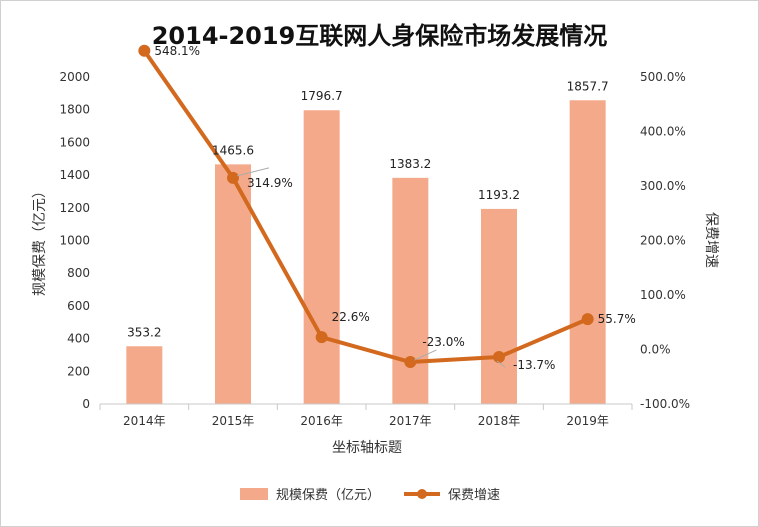 The width and height of the screenshot is (759, 527). What do you see at coordinates (617, 319) in the screenshot?
I see `growth-value-label: 55.7%` at bounding box center [617, 319].